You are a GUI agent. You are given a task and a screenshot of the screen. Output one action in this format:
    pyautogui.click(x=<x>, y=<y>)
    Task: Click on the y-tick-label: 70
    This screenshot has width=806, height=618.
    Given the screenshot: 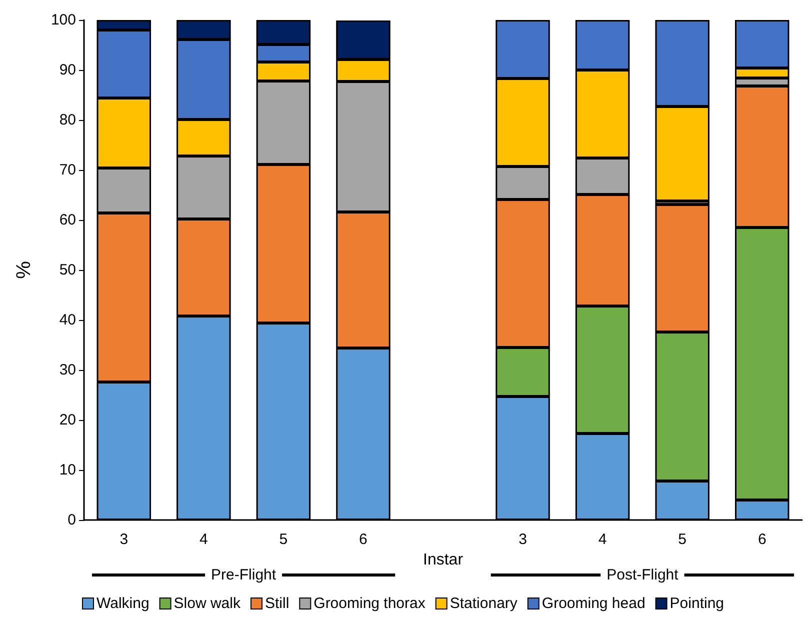 What is the action you would take?
    pyautogui.click(x=67, y=170)
    